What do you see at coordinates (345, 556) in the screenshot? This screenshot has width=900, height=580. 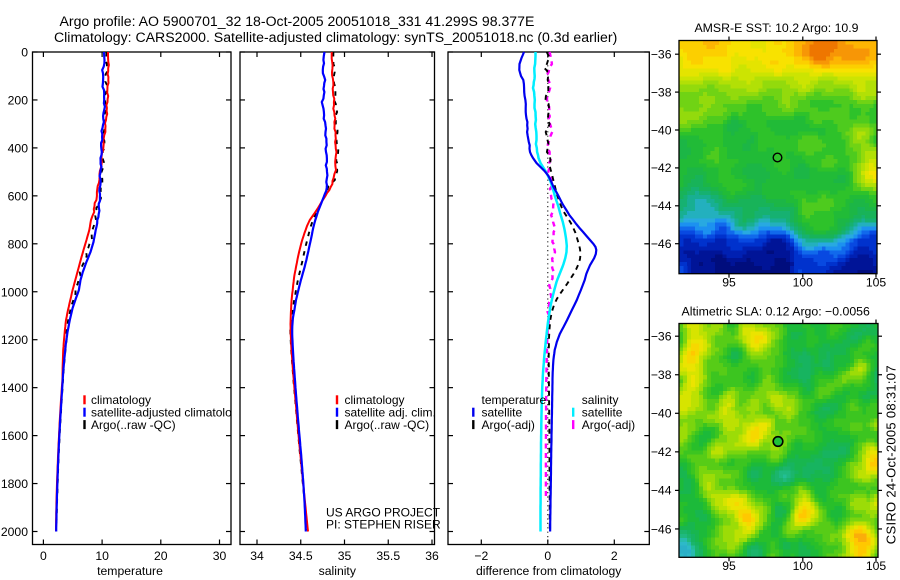 I see `svg-text: 35` at bounding box center [345, 556].